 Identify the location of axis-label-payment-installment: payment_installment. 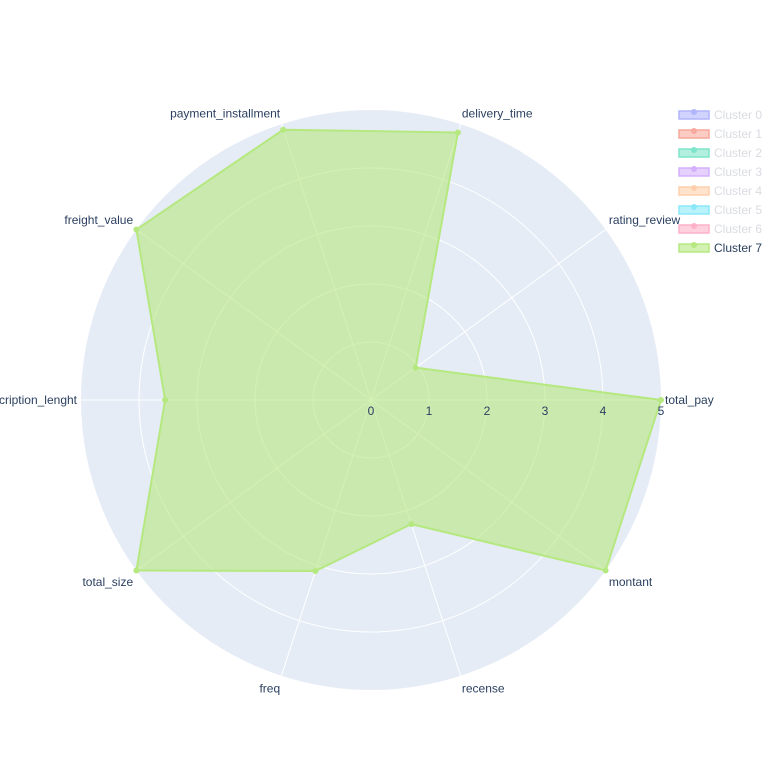
(225, 113).